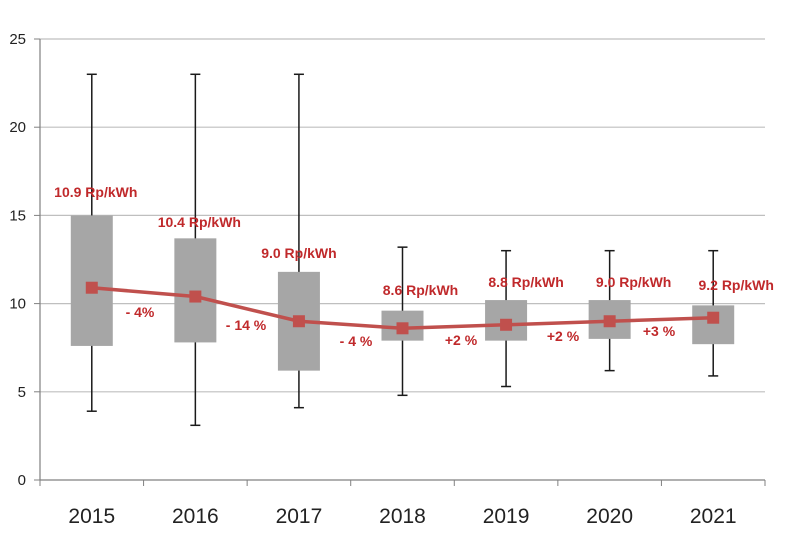 The width and height of the screenshot is (810, 549). Describe the element at coordinates (659, 331) in the screenshot. I see `change-label: +3 %` at that location.